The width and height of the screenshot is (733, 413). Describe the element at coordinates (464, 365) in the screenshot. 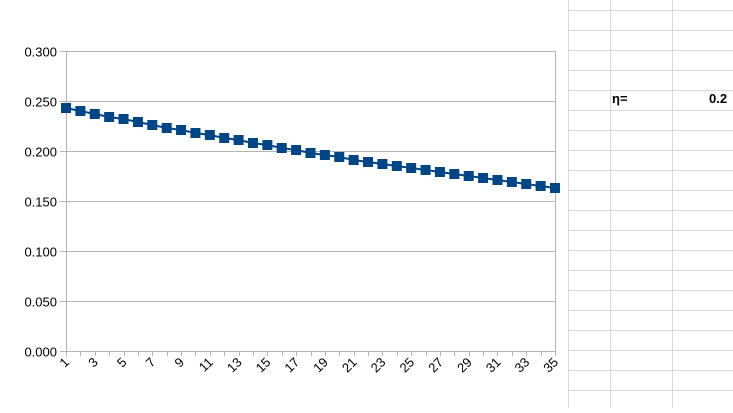

I see `x-tick-label: 29` at that location.